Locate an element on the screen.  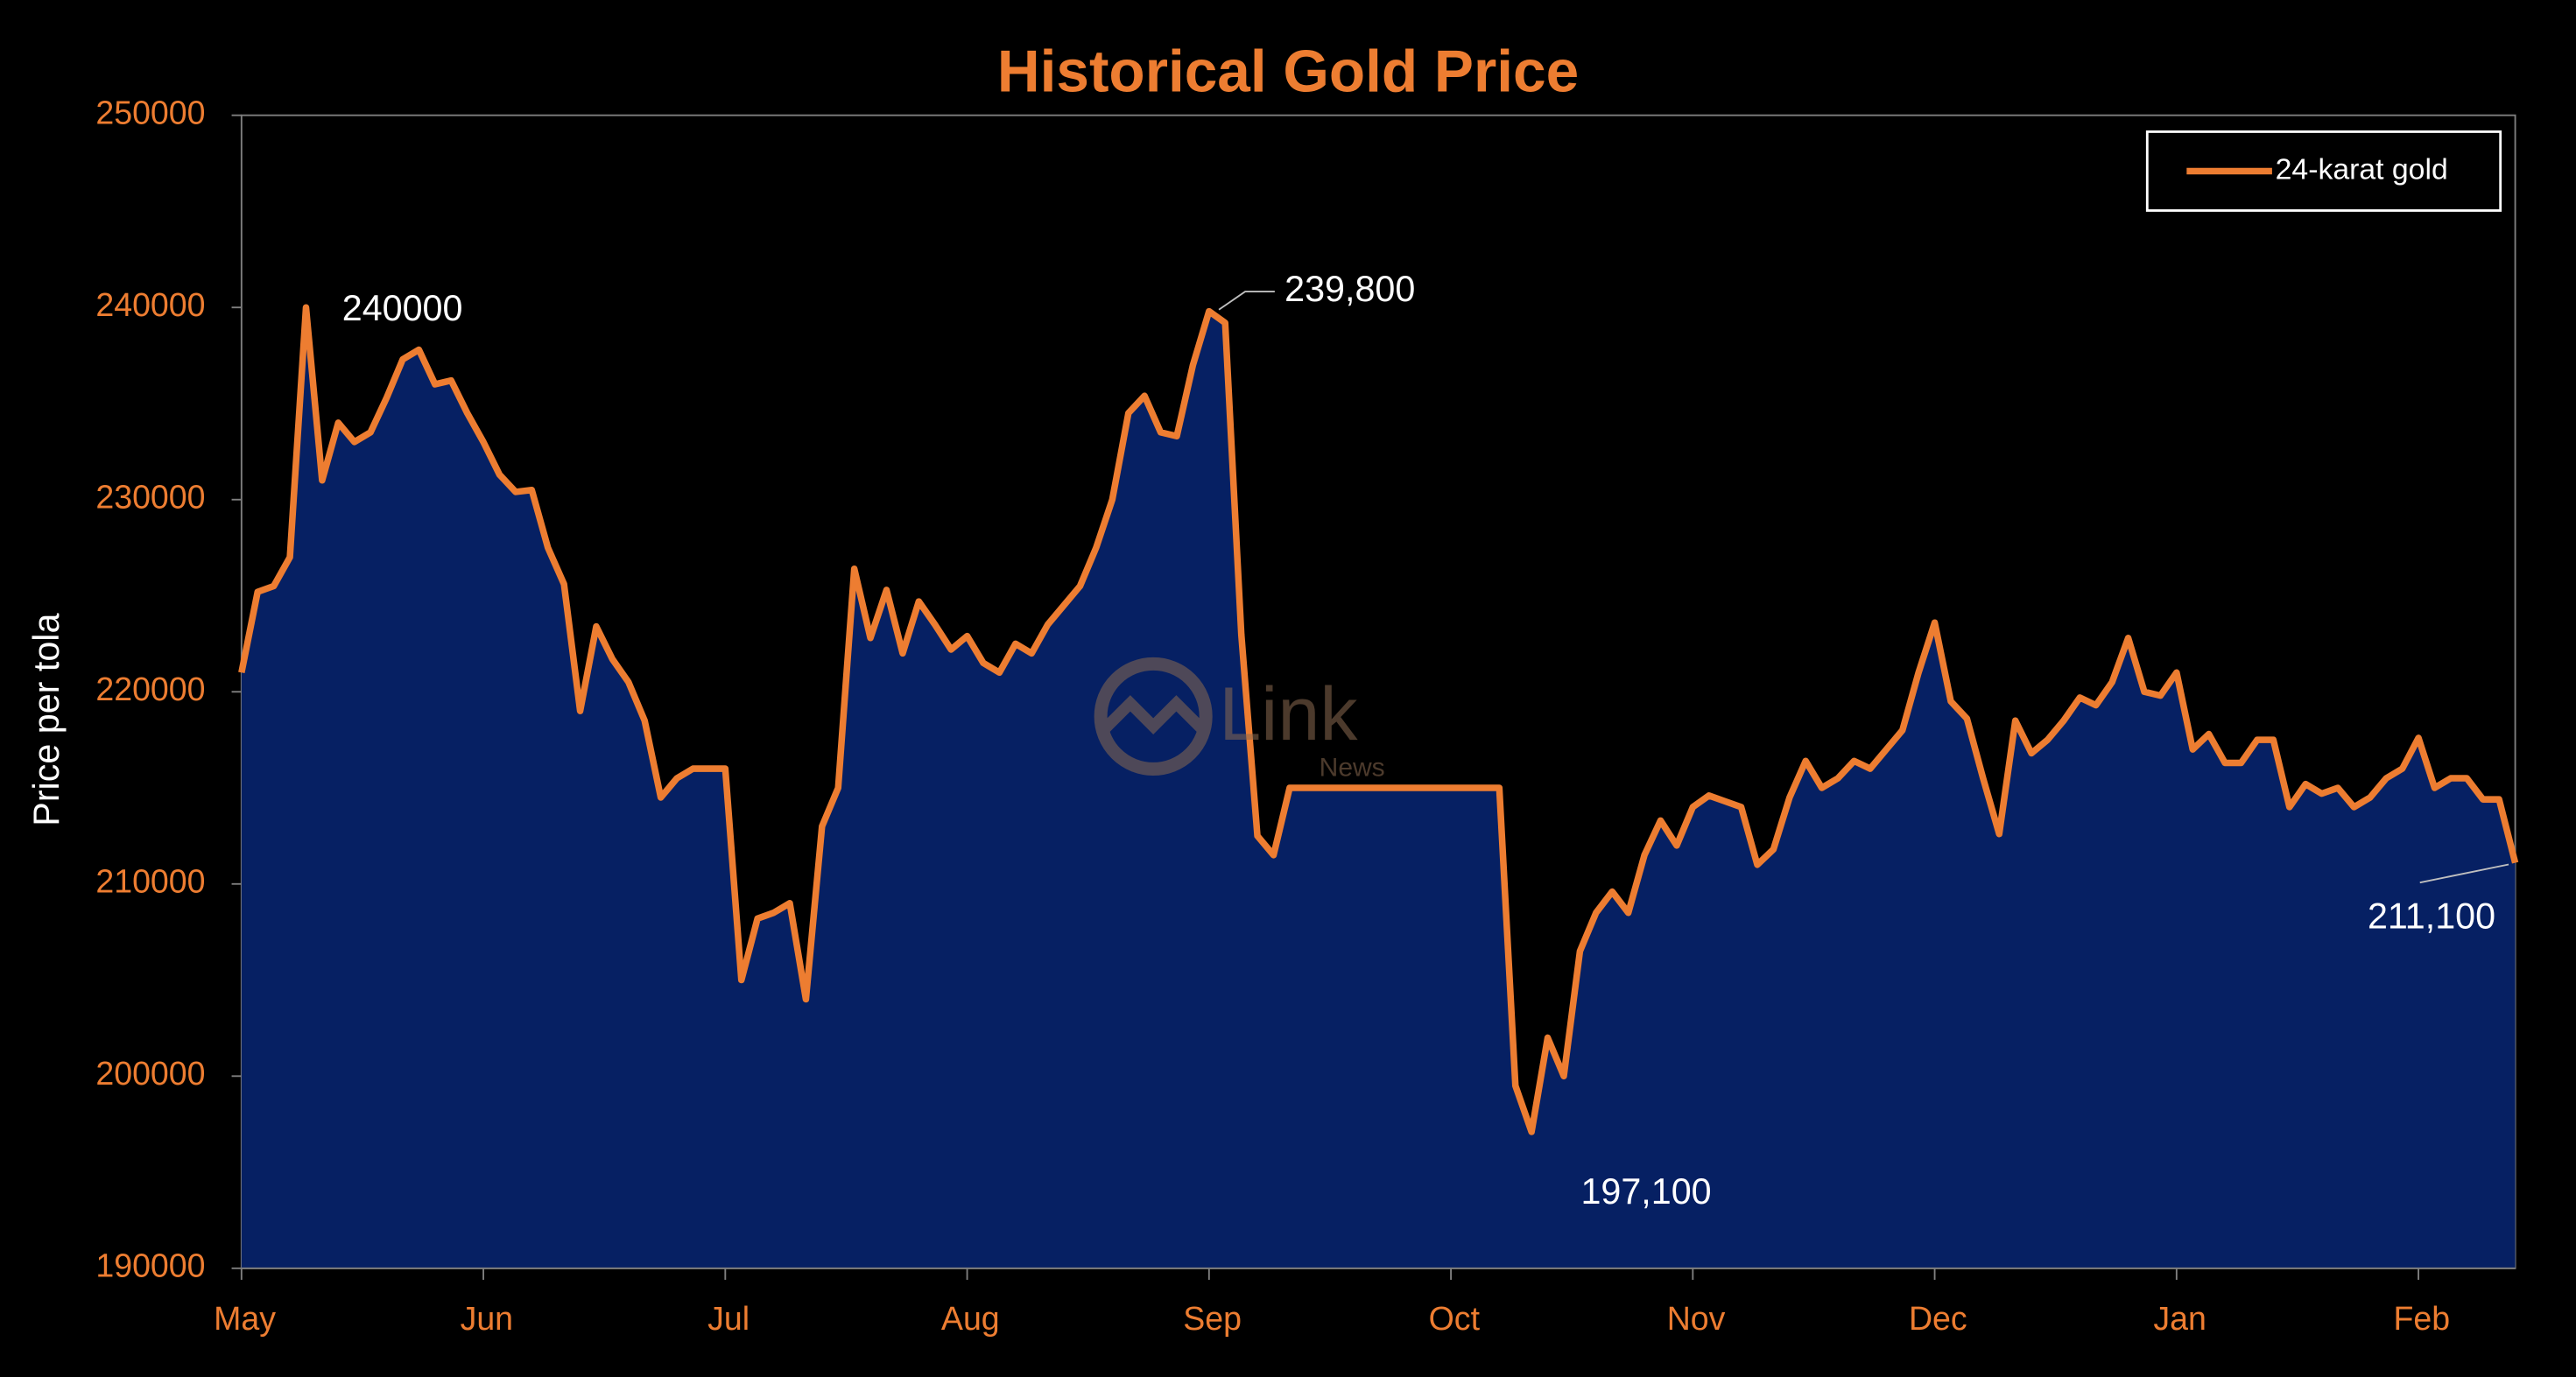
x-tick-label: Oct is located at coordinates (1455, 1318).